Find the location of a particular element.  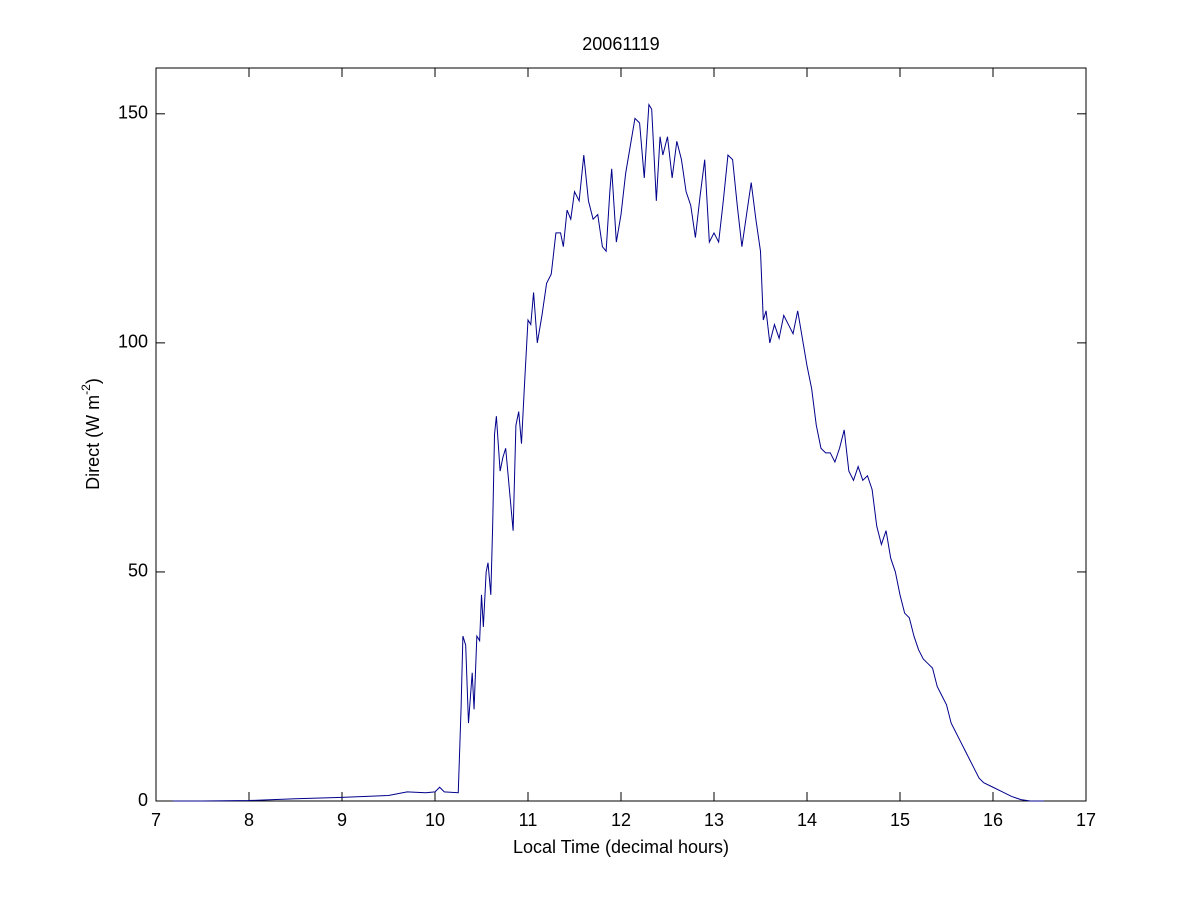

x-tick-label: 13 is located at coordinates (714, 820).